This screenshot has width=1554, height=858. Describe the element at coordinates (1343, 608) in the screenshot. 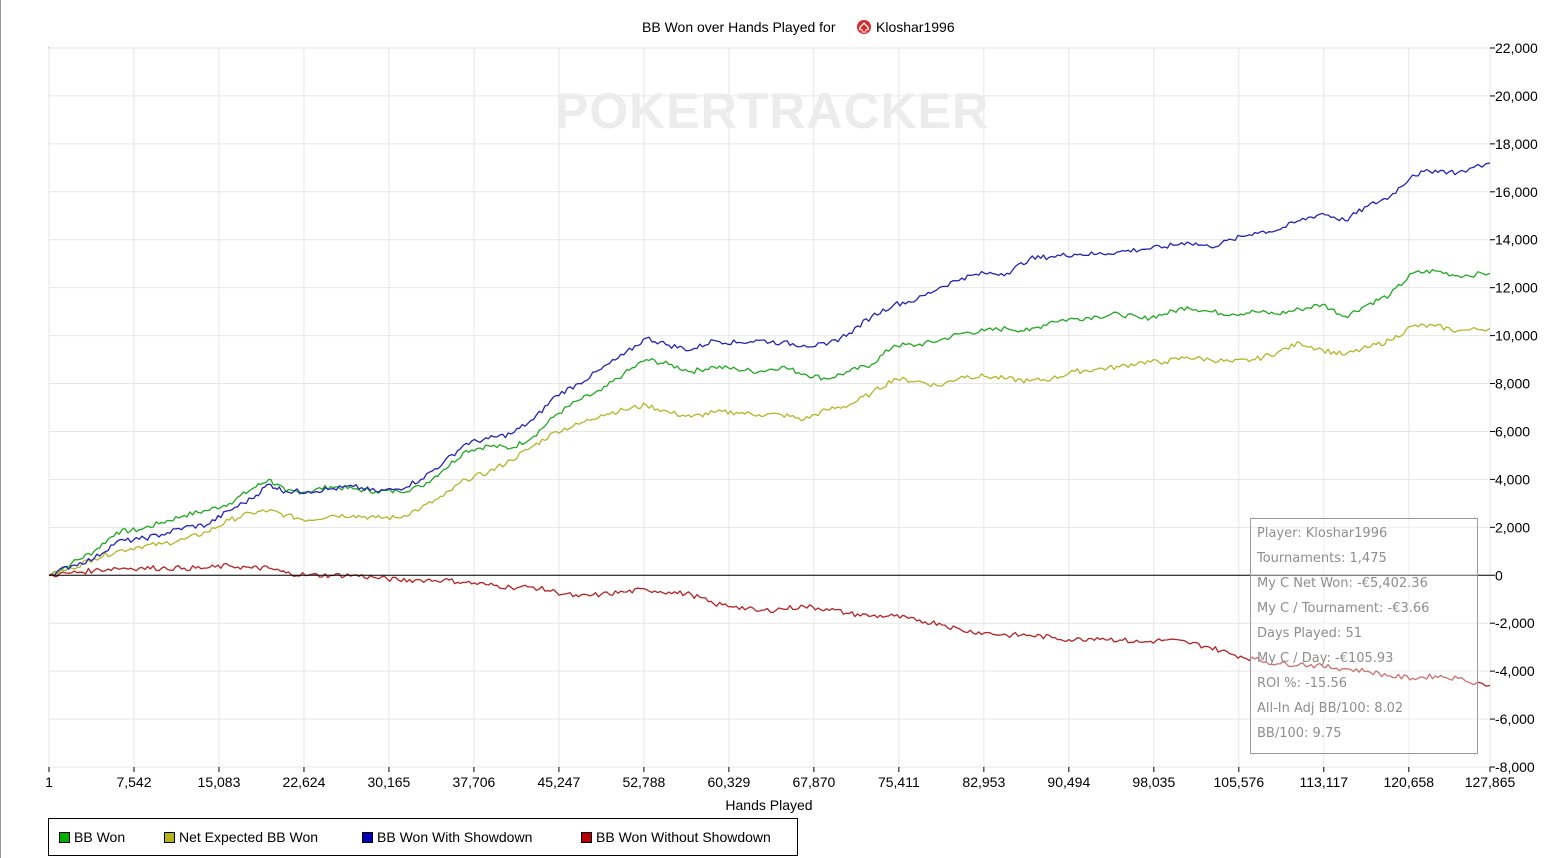

I see `stat-per-tournament: My C / Tournament: -€3.66` at that location.